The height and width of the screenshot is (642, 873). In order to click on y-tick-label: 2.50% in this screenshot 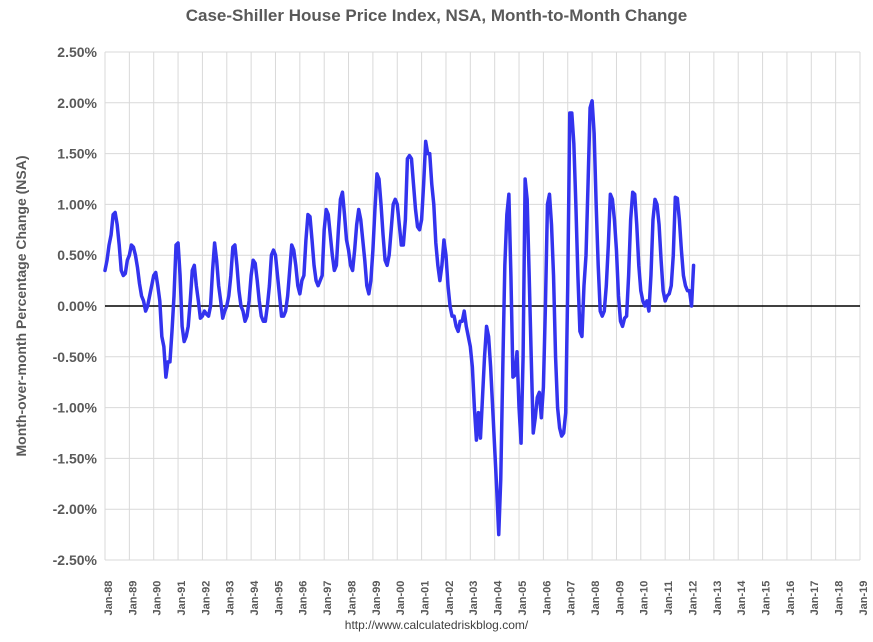, I will do `click(77, 52)`.